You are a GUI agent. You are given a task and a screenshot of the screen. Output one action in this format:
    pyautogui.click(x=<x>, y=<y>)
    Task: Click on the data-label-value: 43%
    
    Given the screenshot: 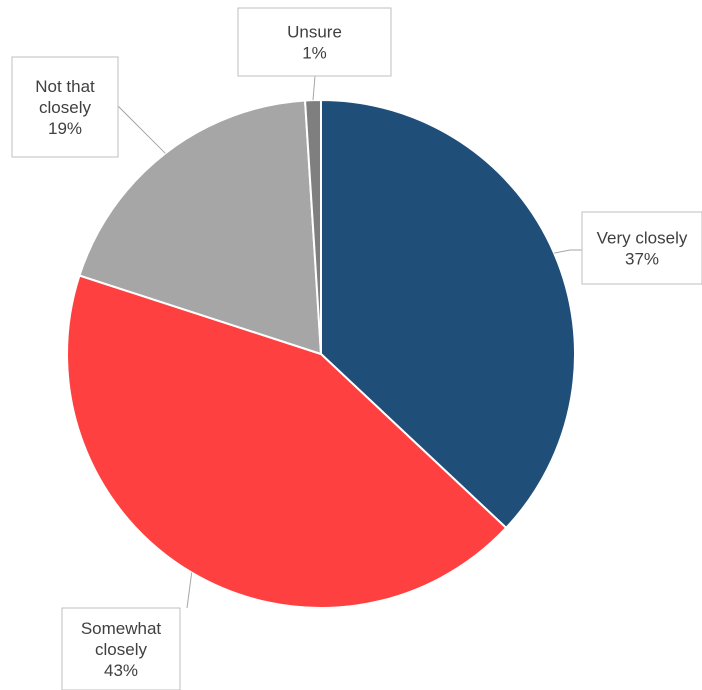 What is the action you would take?
    pyautogui.click(x=121, y=670)
    